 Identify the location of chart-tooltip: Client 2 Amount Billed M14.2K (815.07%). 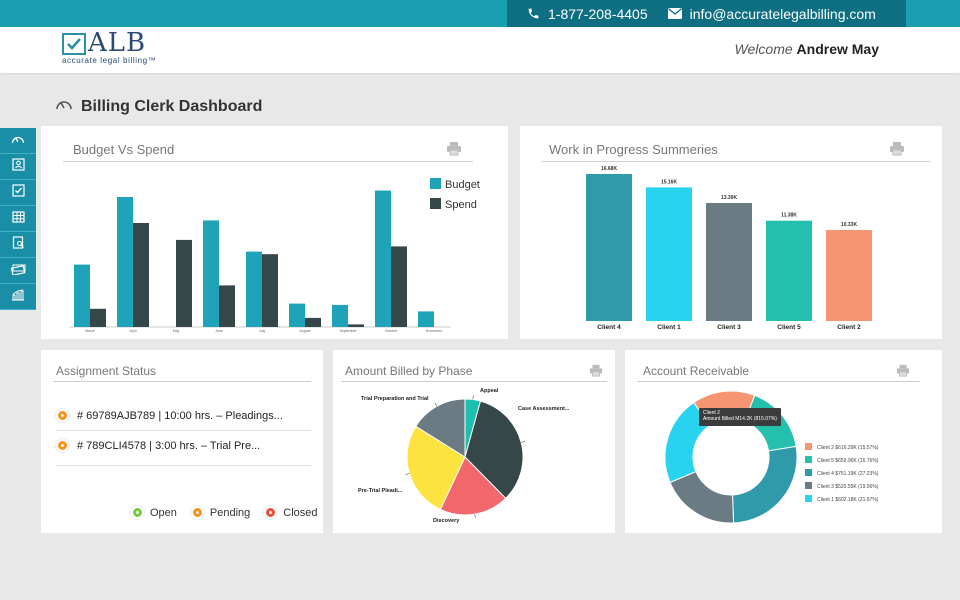
(740, 417).